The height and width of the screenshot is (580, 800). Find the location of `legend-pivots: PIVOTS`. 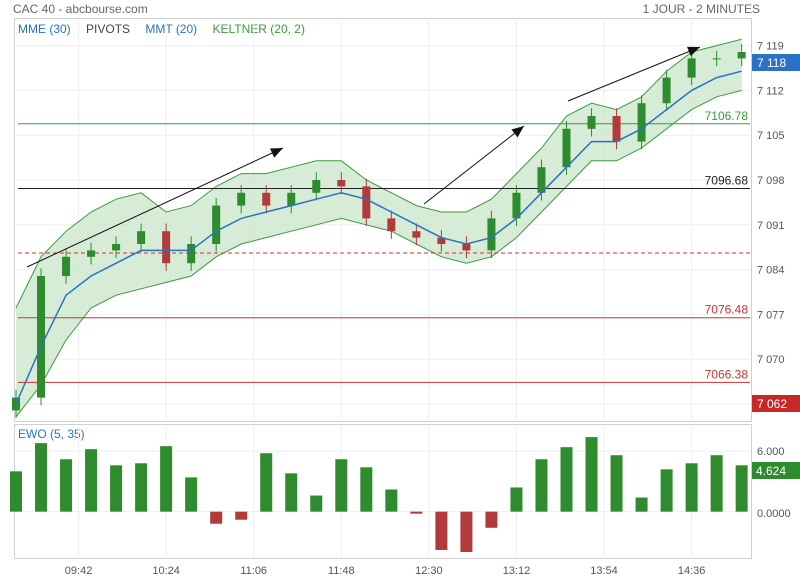

legend-pivots: PIVOTS is located at coordinates (108, 29).